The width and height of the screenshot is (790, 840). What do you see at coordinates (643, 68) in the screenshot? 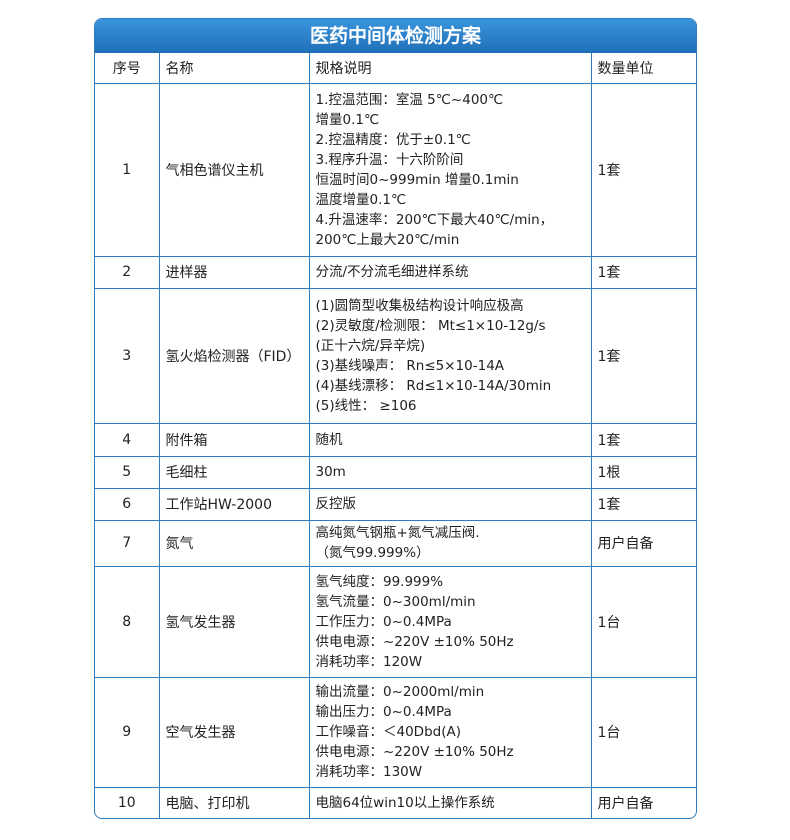
I see `column-header: 数量单位` at bounding box center [643, 68].